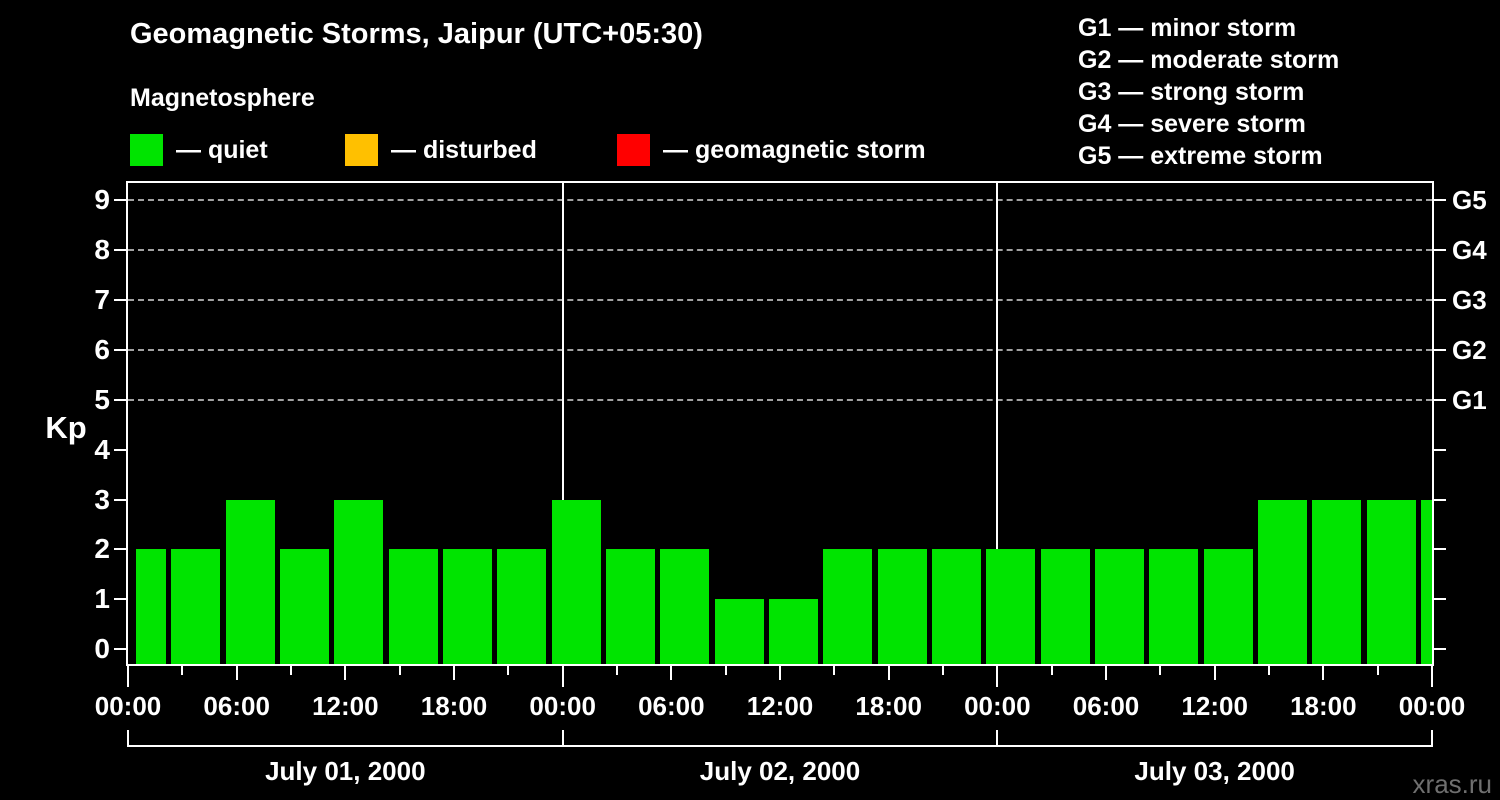  What do you see at coordinates (102, 499) in the screenshot?
I see `y-axis-tick-label: 3` at bounding box center [102, 499].